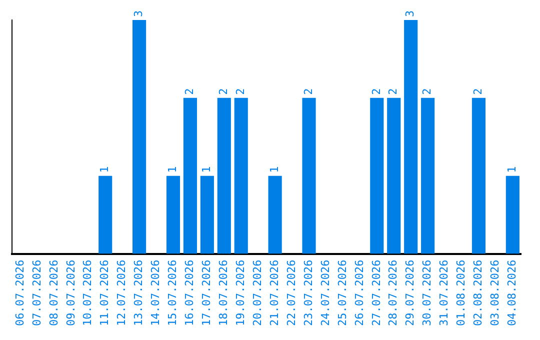 This screenshot has height=340, width=540. Describe the element at coordinates (308, 293) in the screenshot. I see `x-tick-label: 23.07.2026` at that location.